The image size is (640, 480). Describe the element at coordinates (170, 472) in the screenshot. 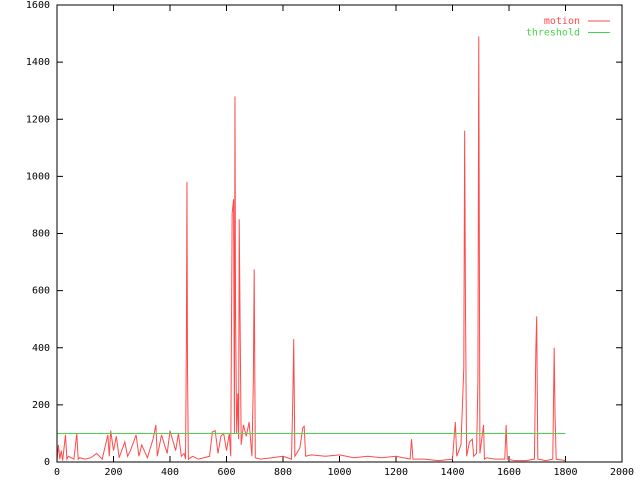

I see `x-tick-label: 400` at that location.